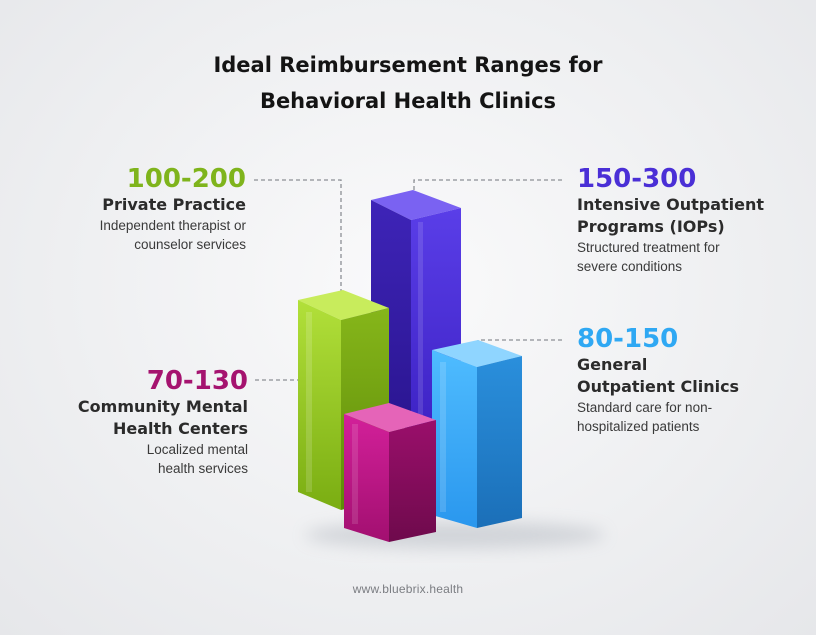  What do you see at coordinates (197, 381) in the screenshot?
I see `range-value: 70-130` at bounding box center [197, 381].